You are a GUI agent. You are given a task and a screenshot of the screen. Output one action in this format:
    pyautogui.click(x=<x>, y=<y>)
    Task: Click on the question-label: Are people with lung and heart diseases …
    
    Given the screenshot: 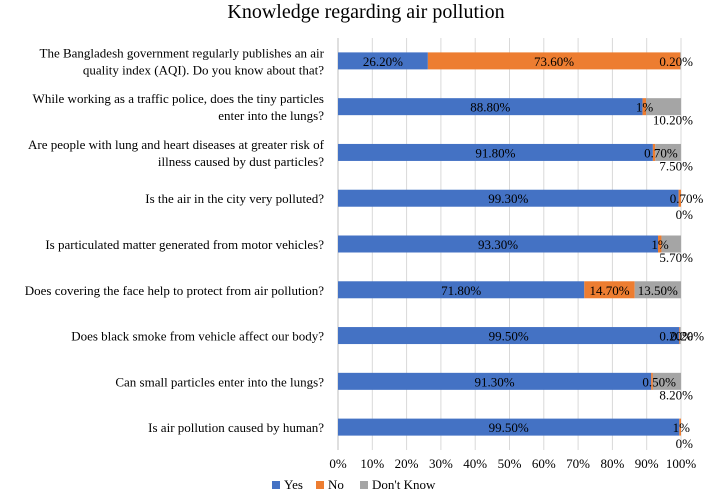 What is the action you would take?
    pyautogui.click(x=176, y=144)
    